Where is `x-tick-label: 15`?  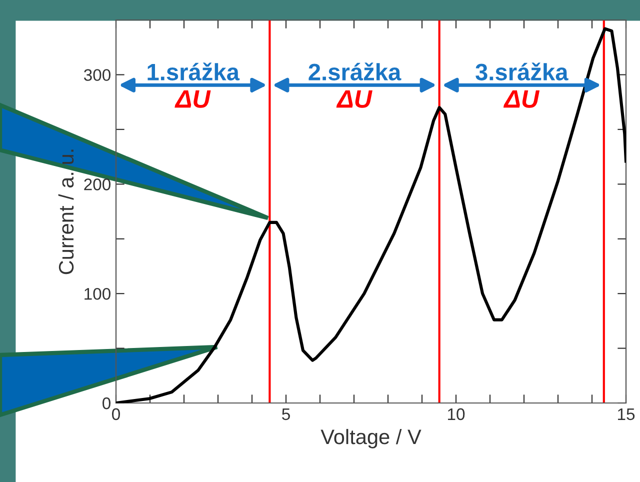 x-tick-label: 15 is located at coordinates (626, 414).